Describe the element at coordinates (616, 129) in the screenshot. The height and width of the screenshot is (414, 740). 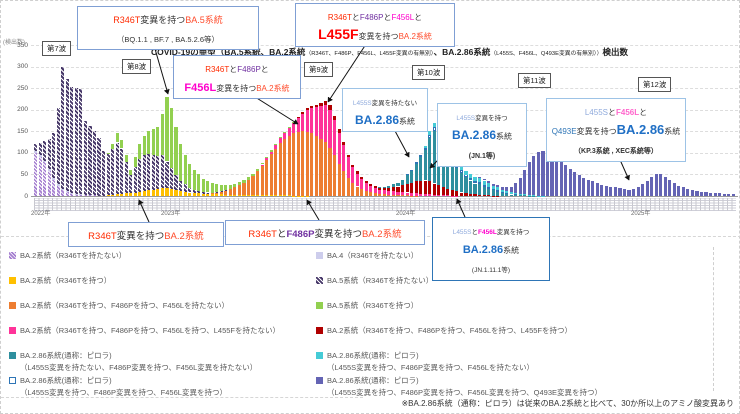
I see `annotation-line: Q493E変異を持つBA.2.86系統` at that location.